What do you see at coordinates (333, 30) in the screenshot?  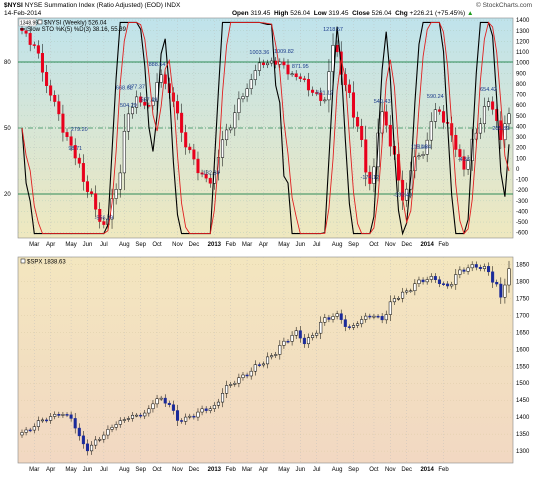 I see `value-label: 1218.57` at bounding box center [333, 30].